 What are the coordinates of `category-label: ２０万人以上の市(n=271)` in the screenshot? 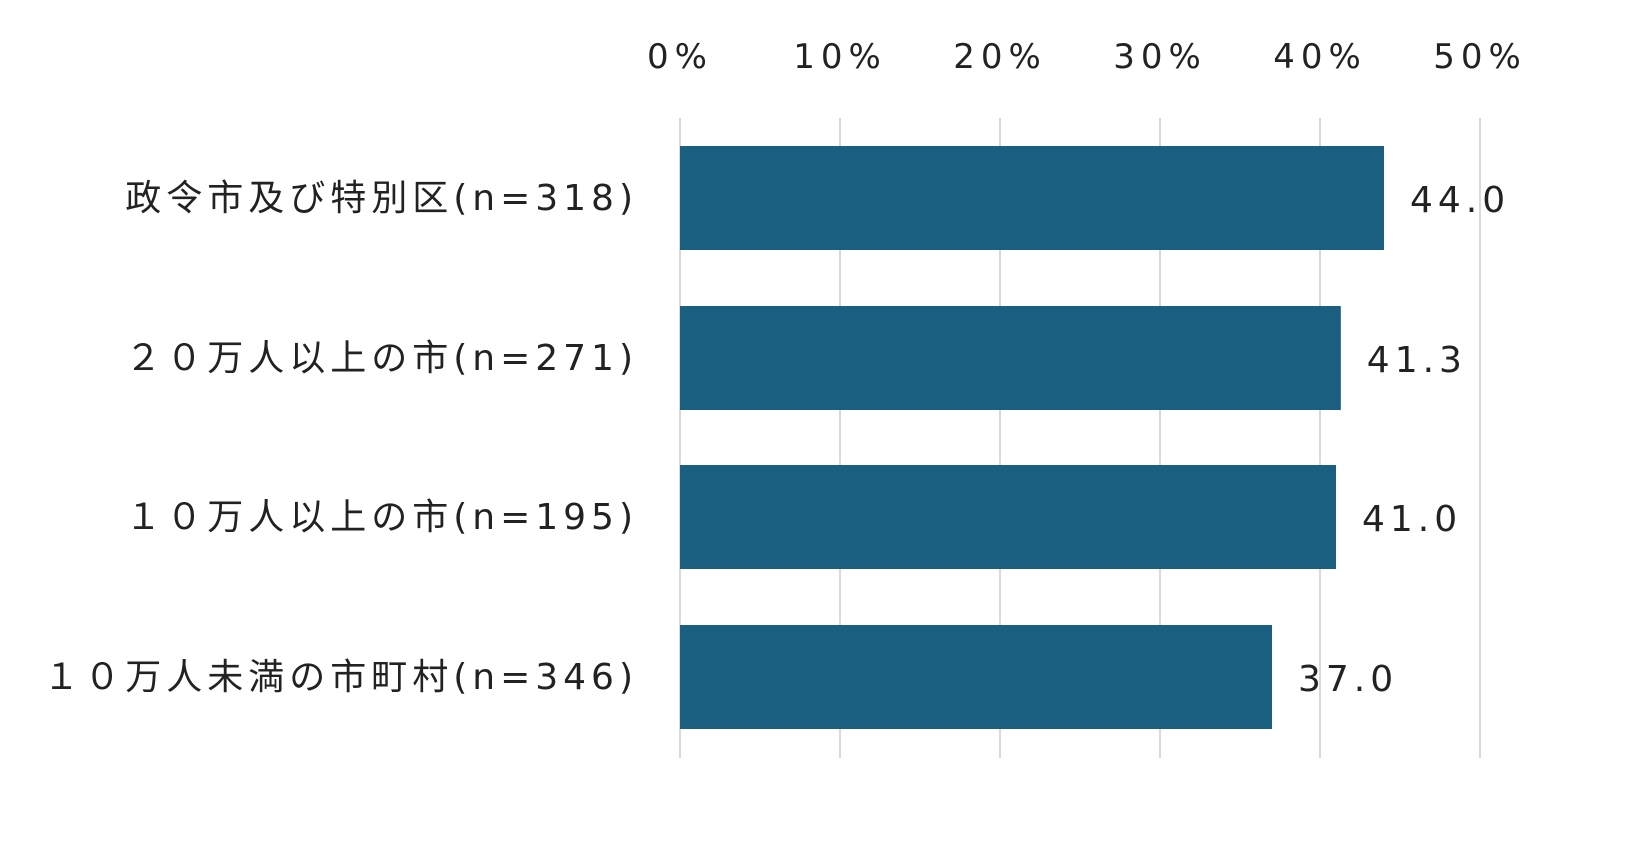 It's located at (381, 358).